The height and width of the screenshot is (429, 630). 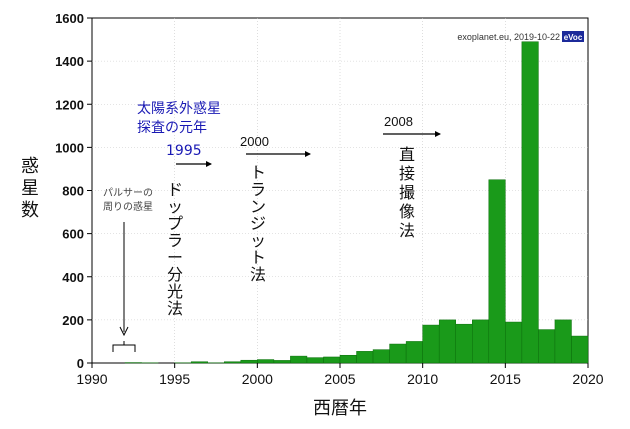 I want to click on bar-2011, so click(x=447, y=341).